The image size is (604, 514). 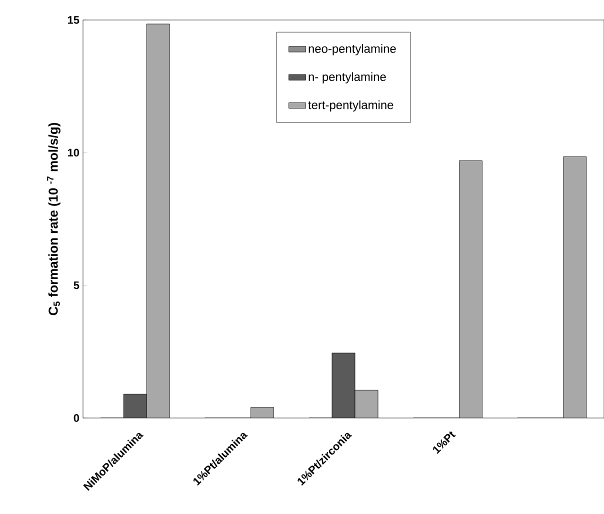 What do you see at coordinates (74, 152) in the screenshot?
I see `y-tick-label: 10` at bounding box center [74, 152].